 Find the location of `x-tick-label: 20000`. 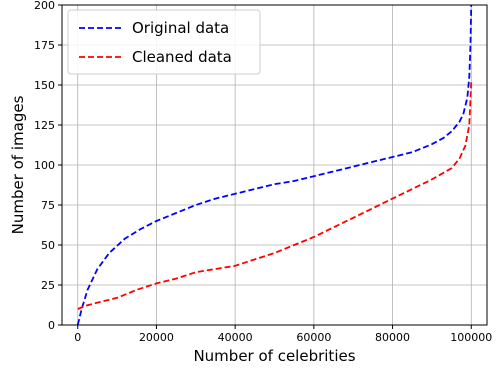

x-tick-label: 20000 is located at coordinates (156, 337).